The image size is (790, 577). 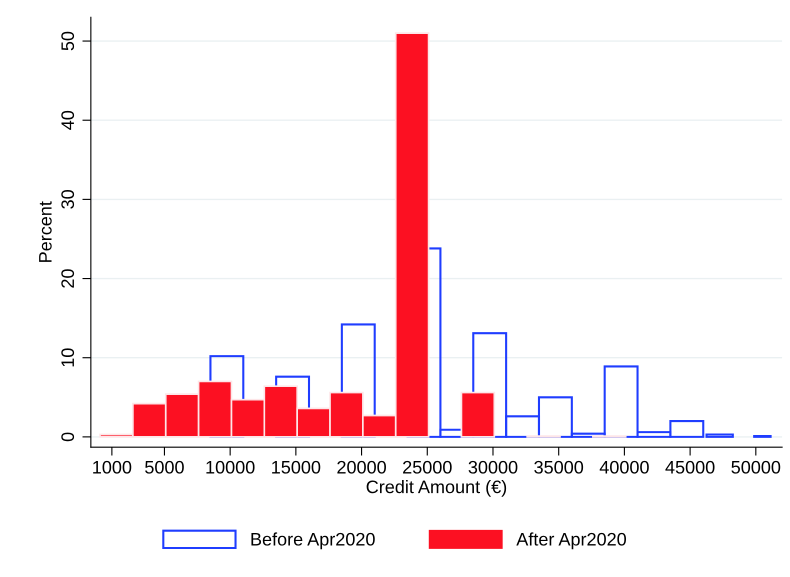 What do you see at coordinates (67, 437) in the screenshot?
I see `y-tick-label: 0` at bounding box center [67, 437].